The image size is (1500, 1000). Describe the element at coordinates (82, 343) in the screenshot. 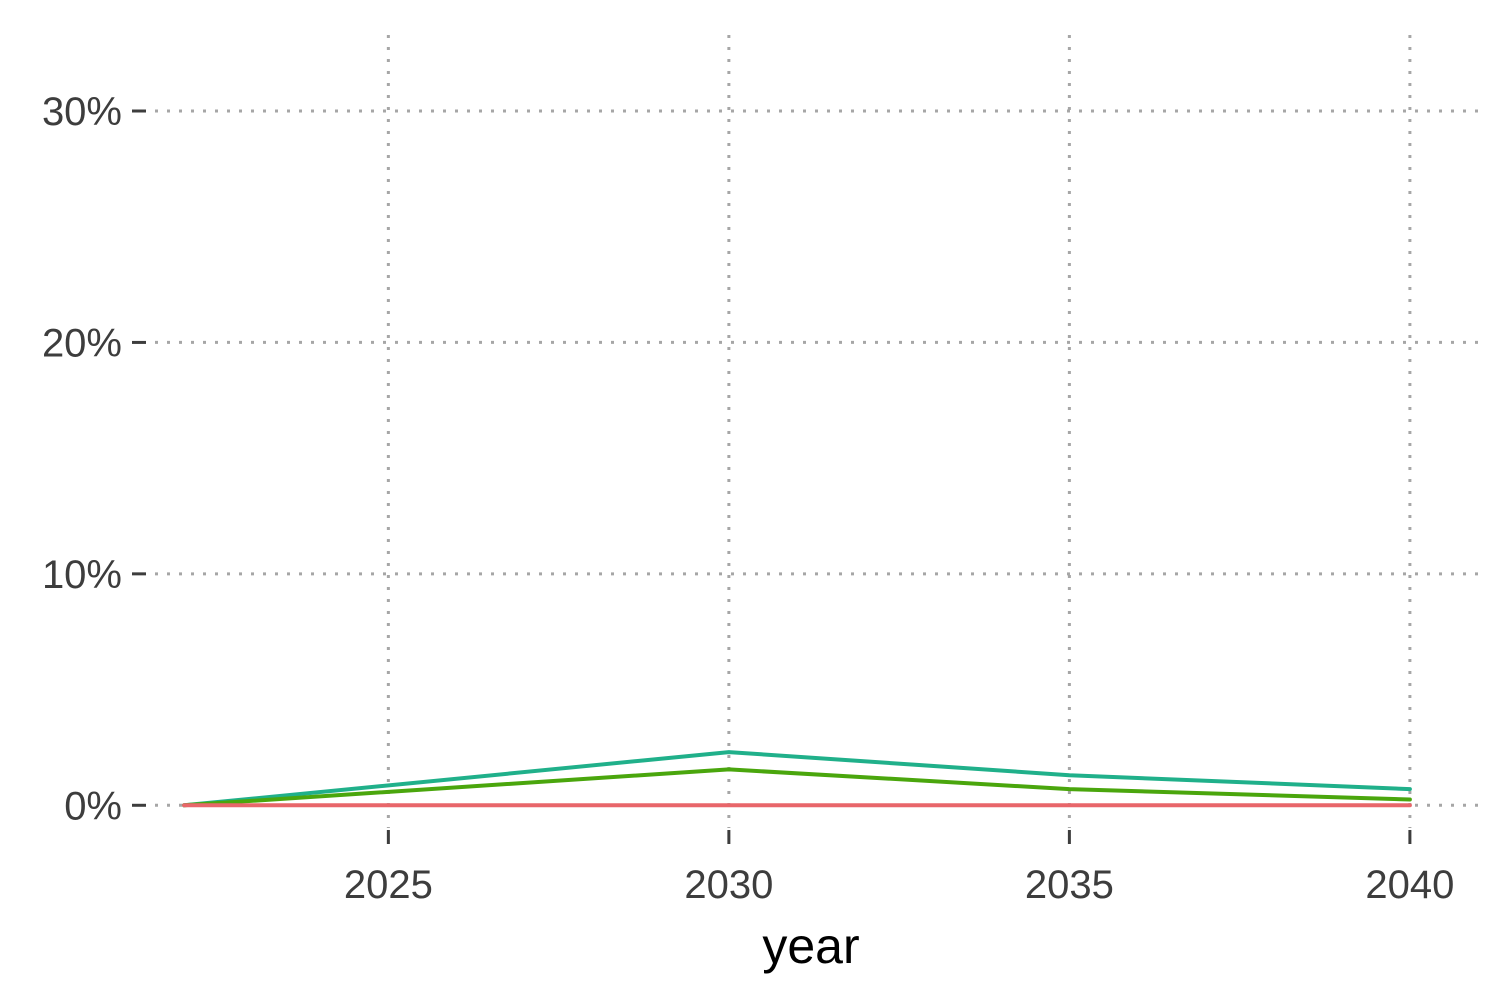

I see `y-tick-label: 20%` at that location.